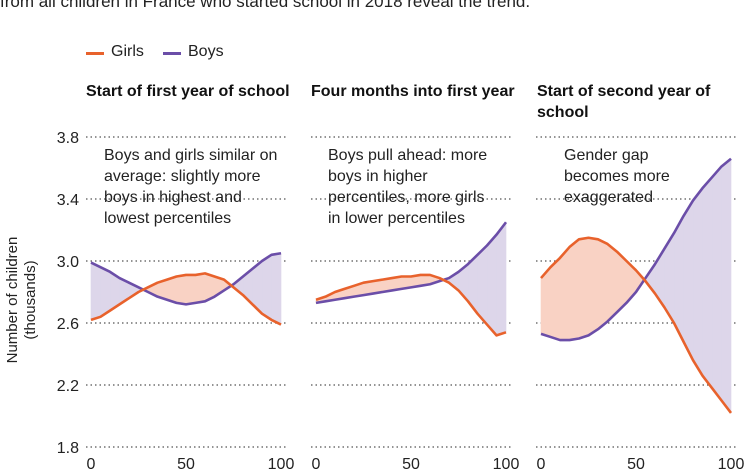 The height and width of the screenshot is (470, 751). I want to click on panel-title-3: Start of second year of school, so click(624, 102).